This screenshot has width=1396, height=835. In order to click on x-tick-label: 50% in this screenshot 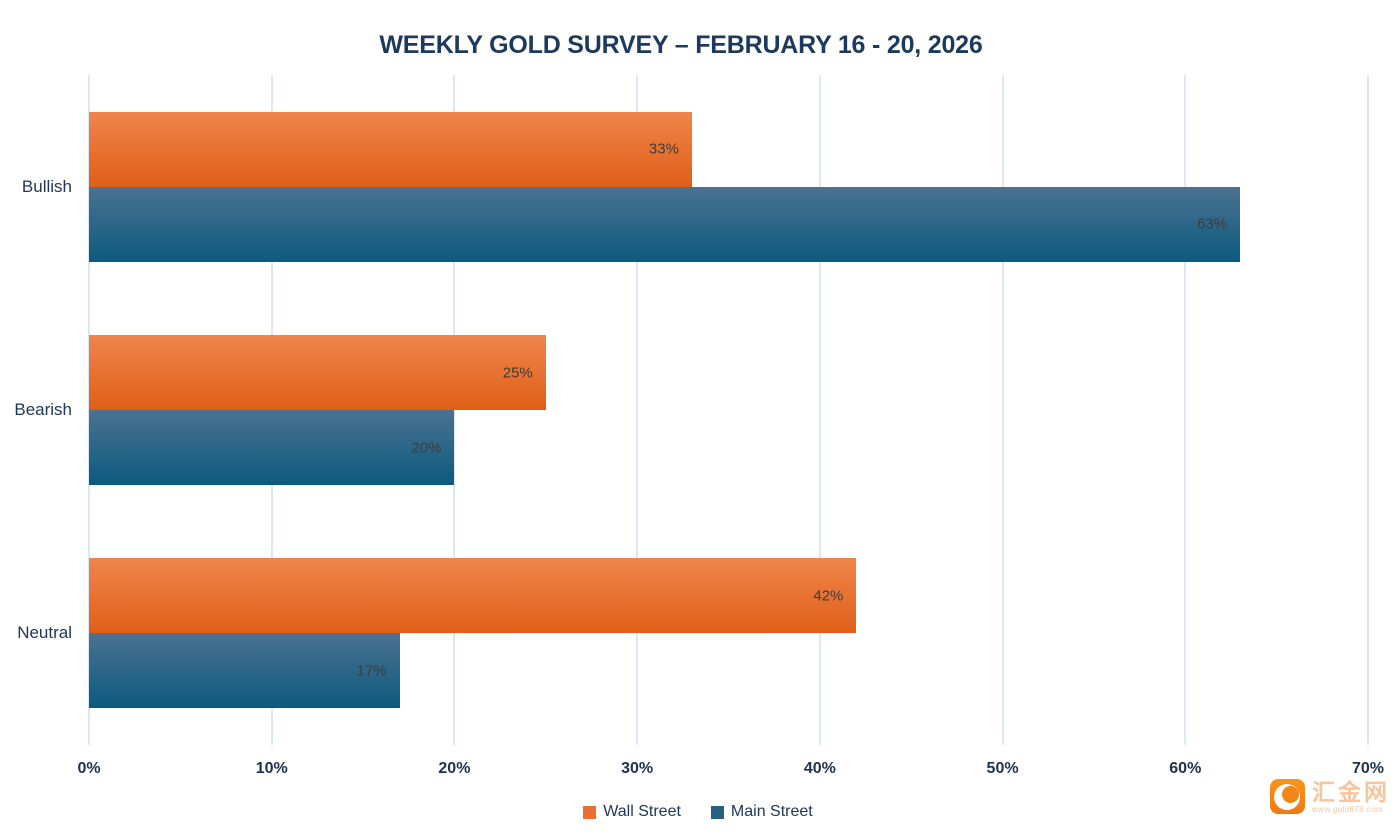, I will do `click(1002, 768)`.